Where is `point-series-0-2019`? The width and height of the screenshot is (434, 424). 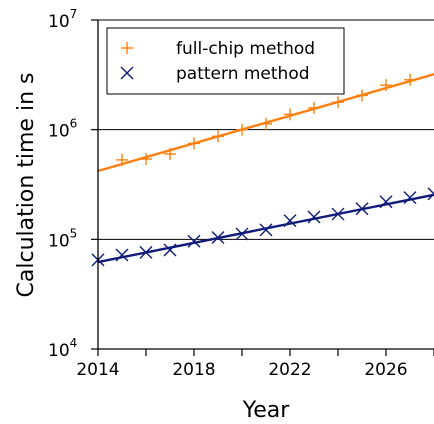
point-series-0-2019 is located at coordinates (218, 136).